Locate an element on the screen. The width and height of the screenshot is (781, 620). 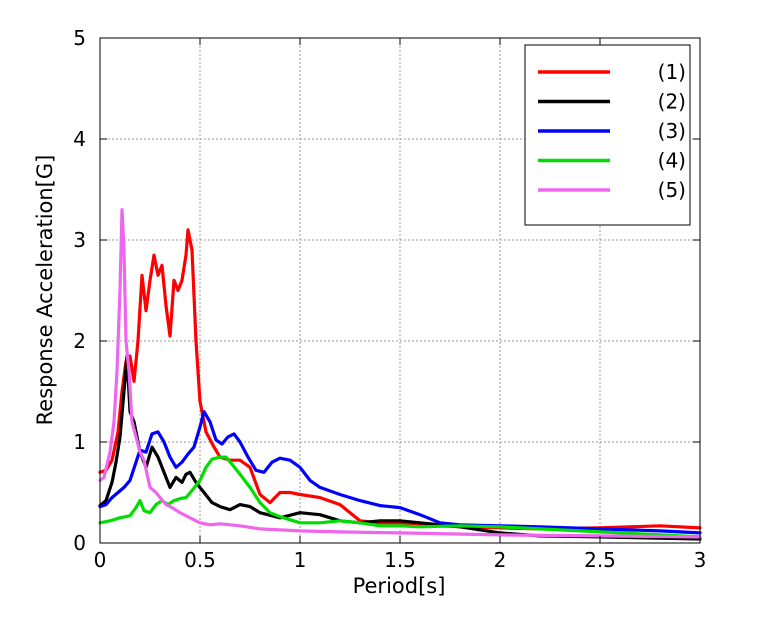
legend-box is located at coordinates (607, 135).